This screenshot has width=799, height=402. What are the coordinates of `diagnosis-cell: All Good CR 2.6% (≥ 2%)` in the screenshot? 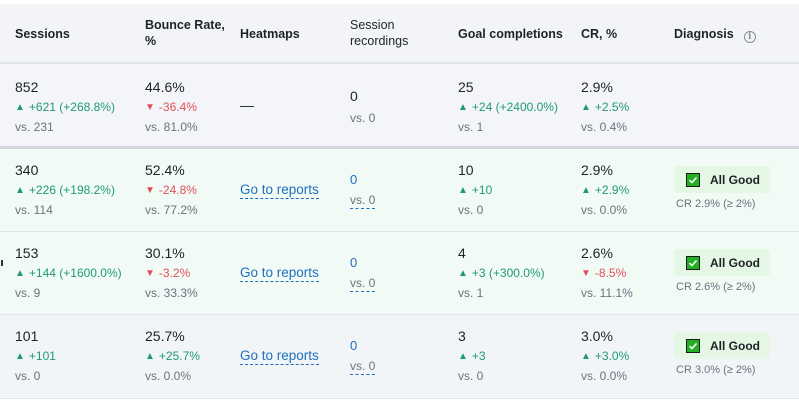 It's located at (722, 271).